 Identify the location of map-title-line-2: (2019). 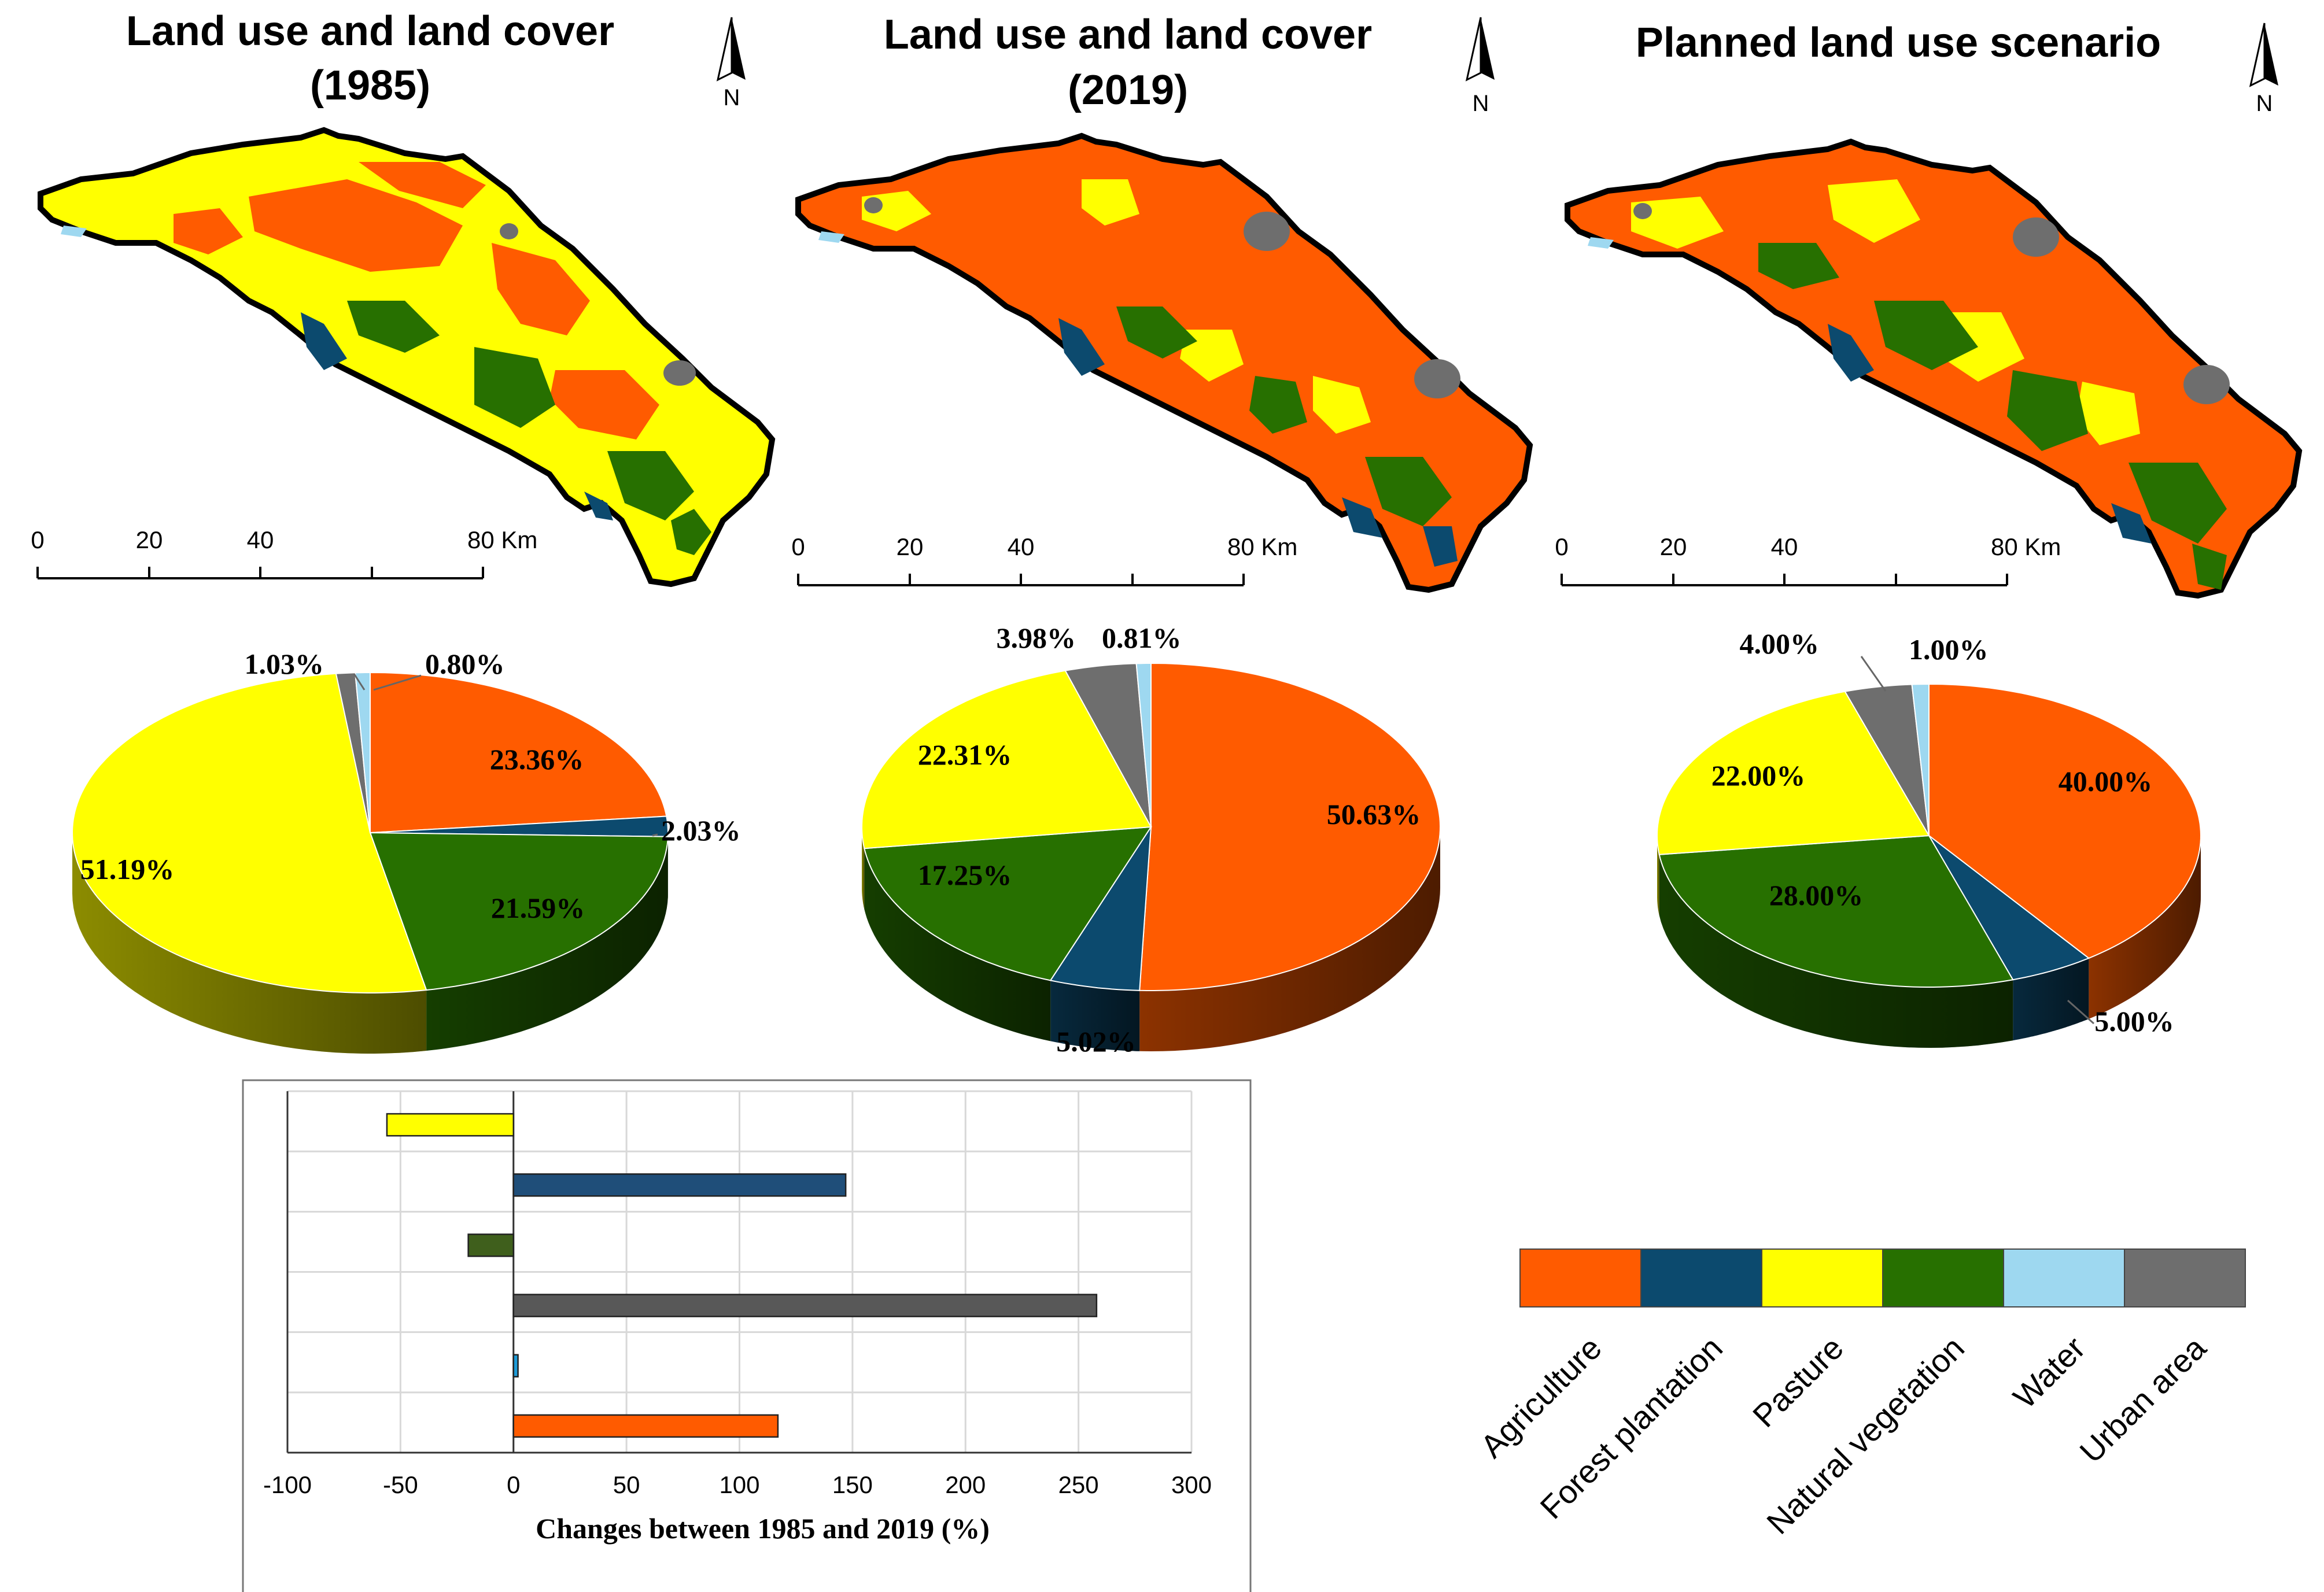
(1128, 90).